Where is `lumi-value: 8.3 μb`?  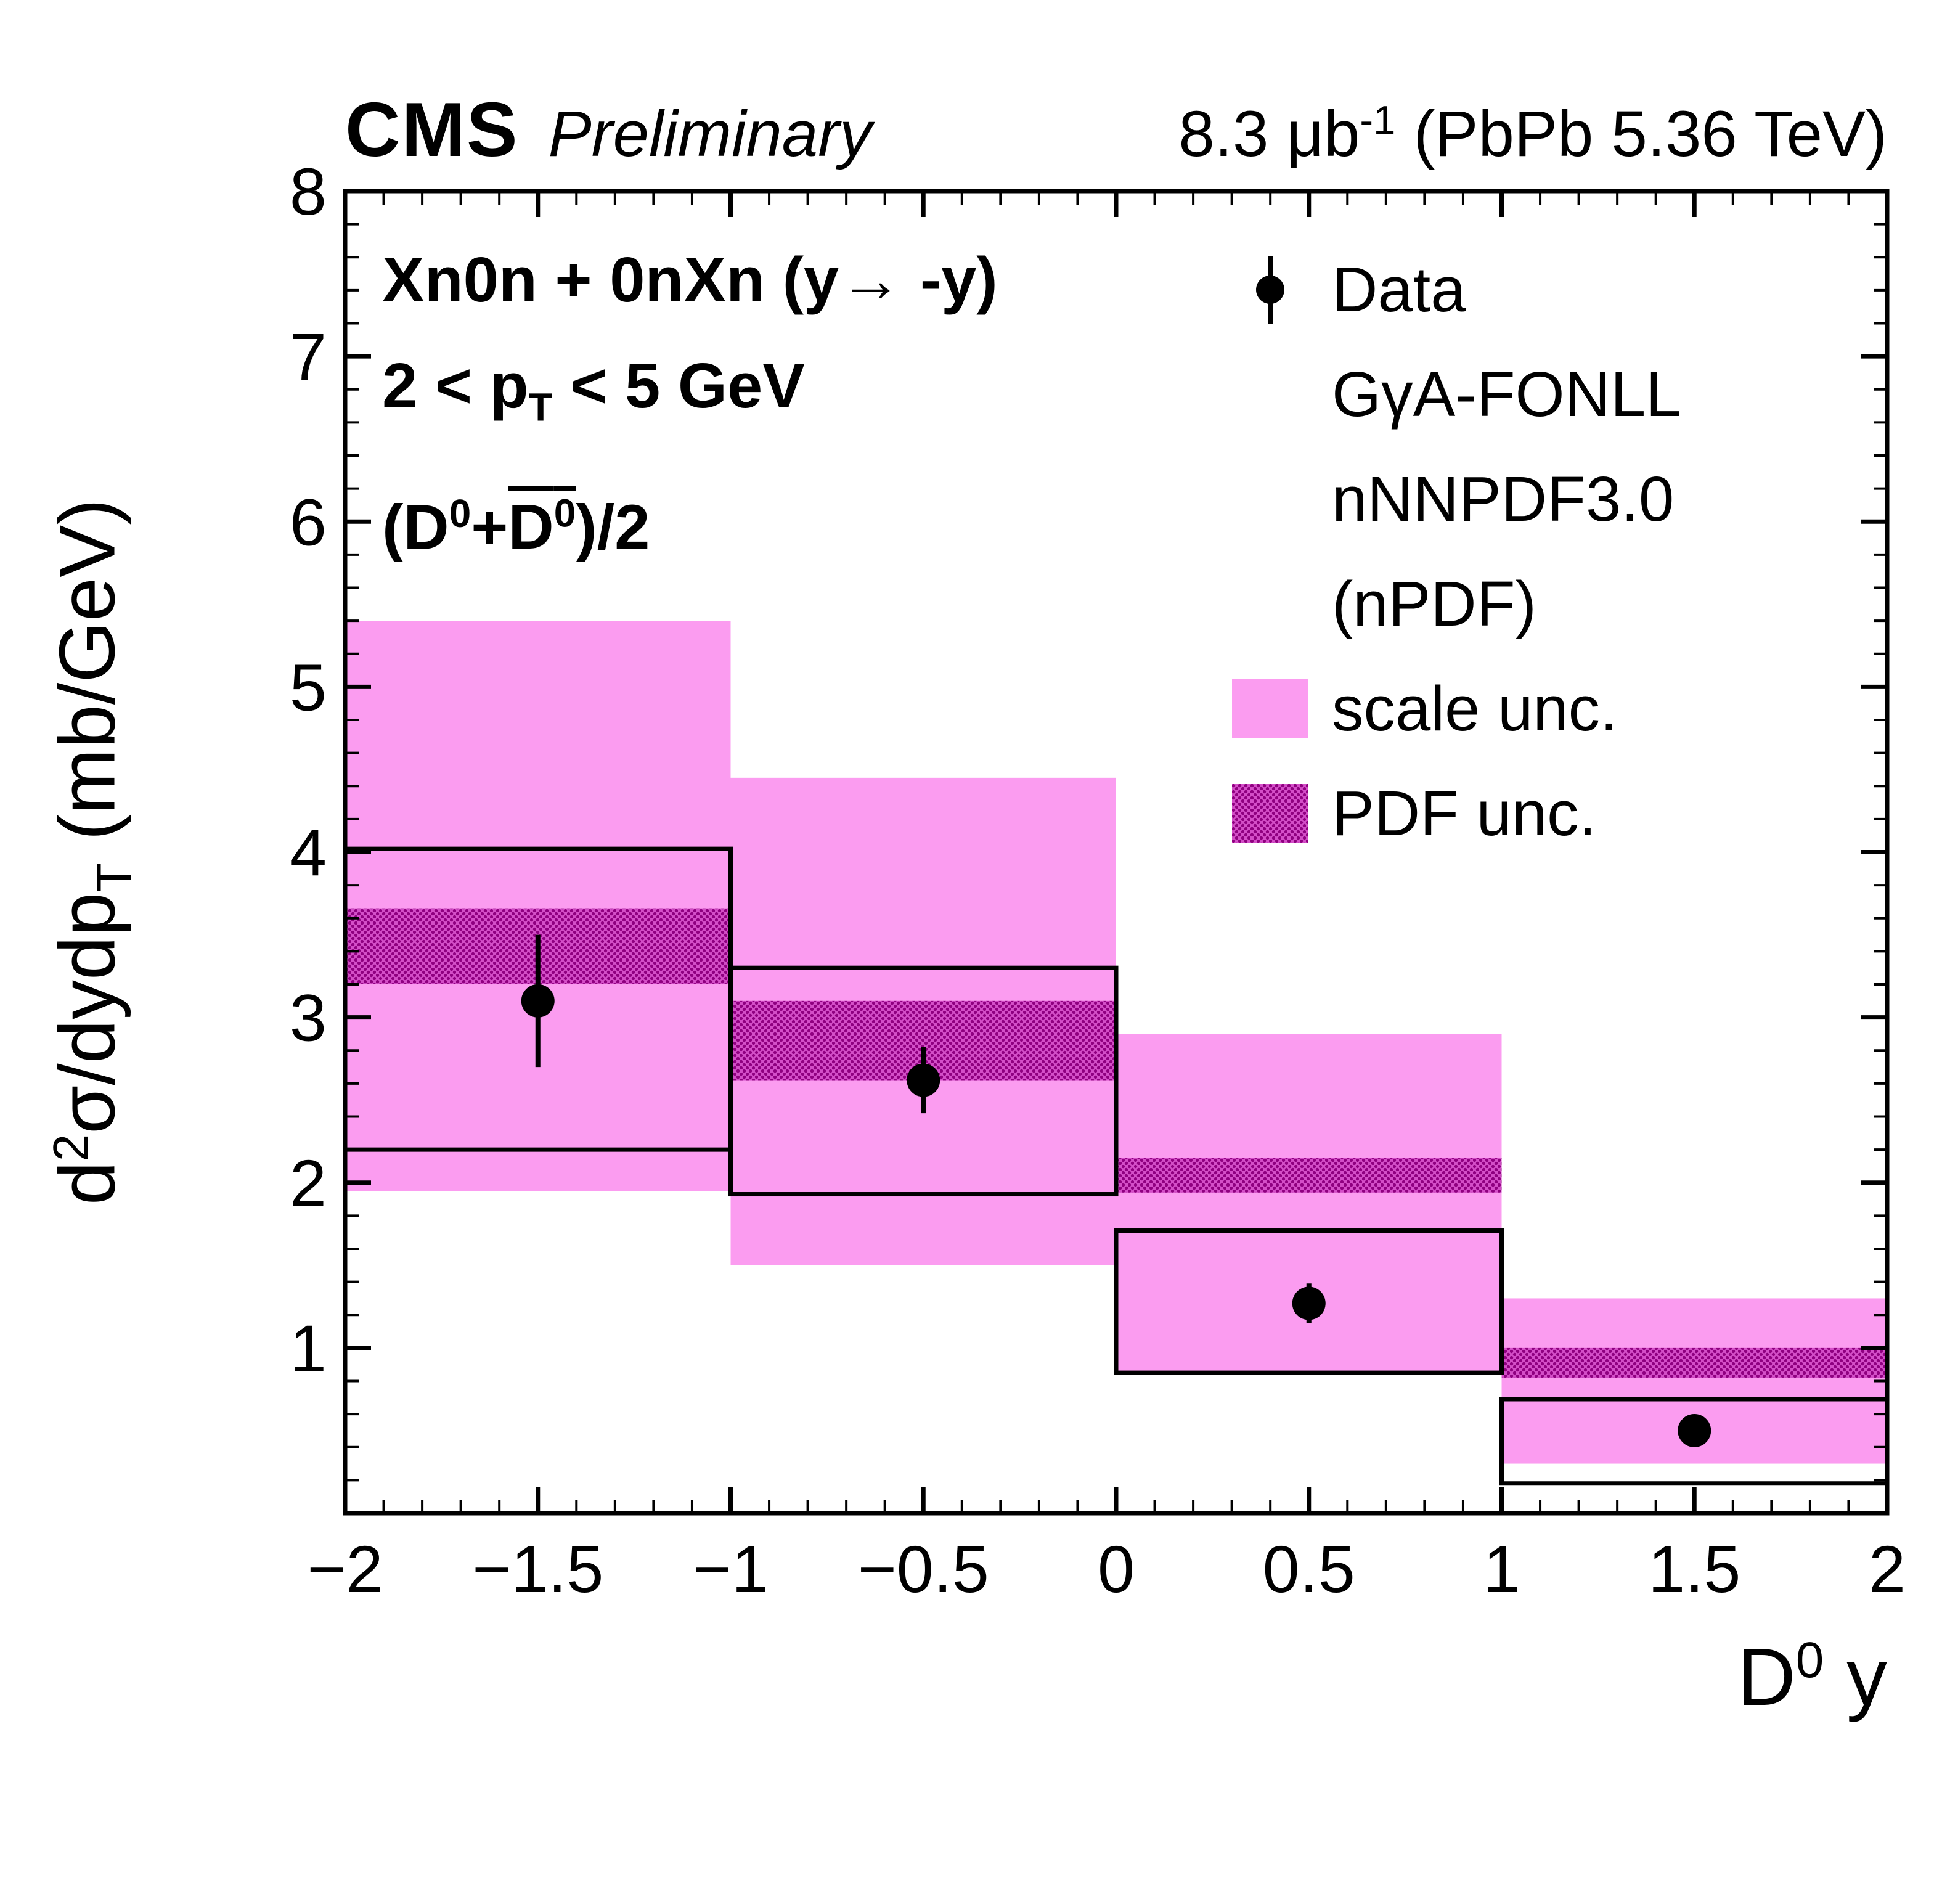
lumi-value: 8.3 μb is located at coordinates (1269, 134).